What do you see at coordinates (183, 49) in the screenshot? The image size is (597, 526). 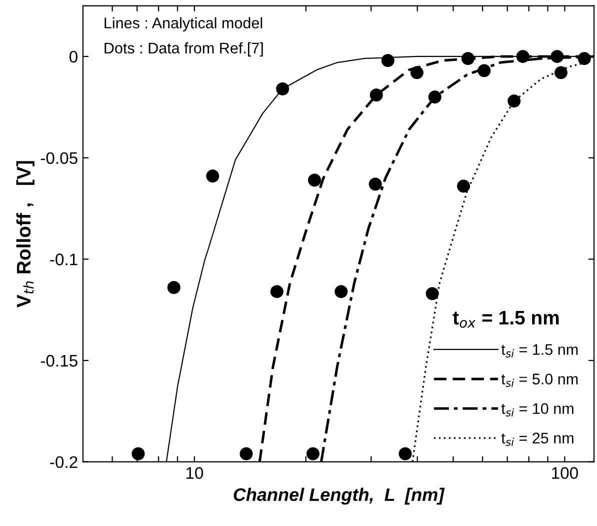 I see `annotation: Dots : Data from Ref.[7]` at bounding box center [183, 49].